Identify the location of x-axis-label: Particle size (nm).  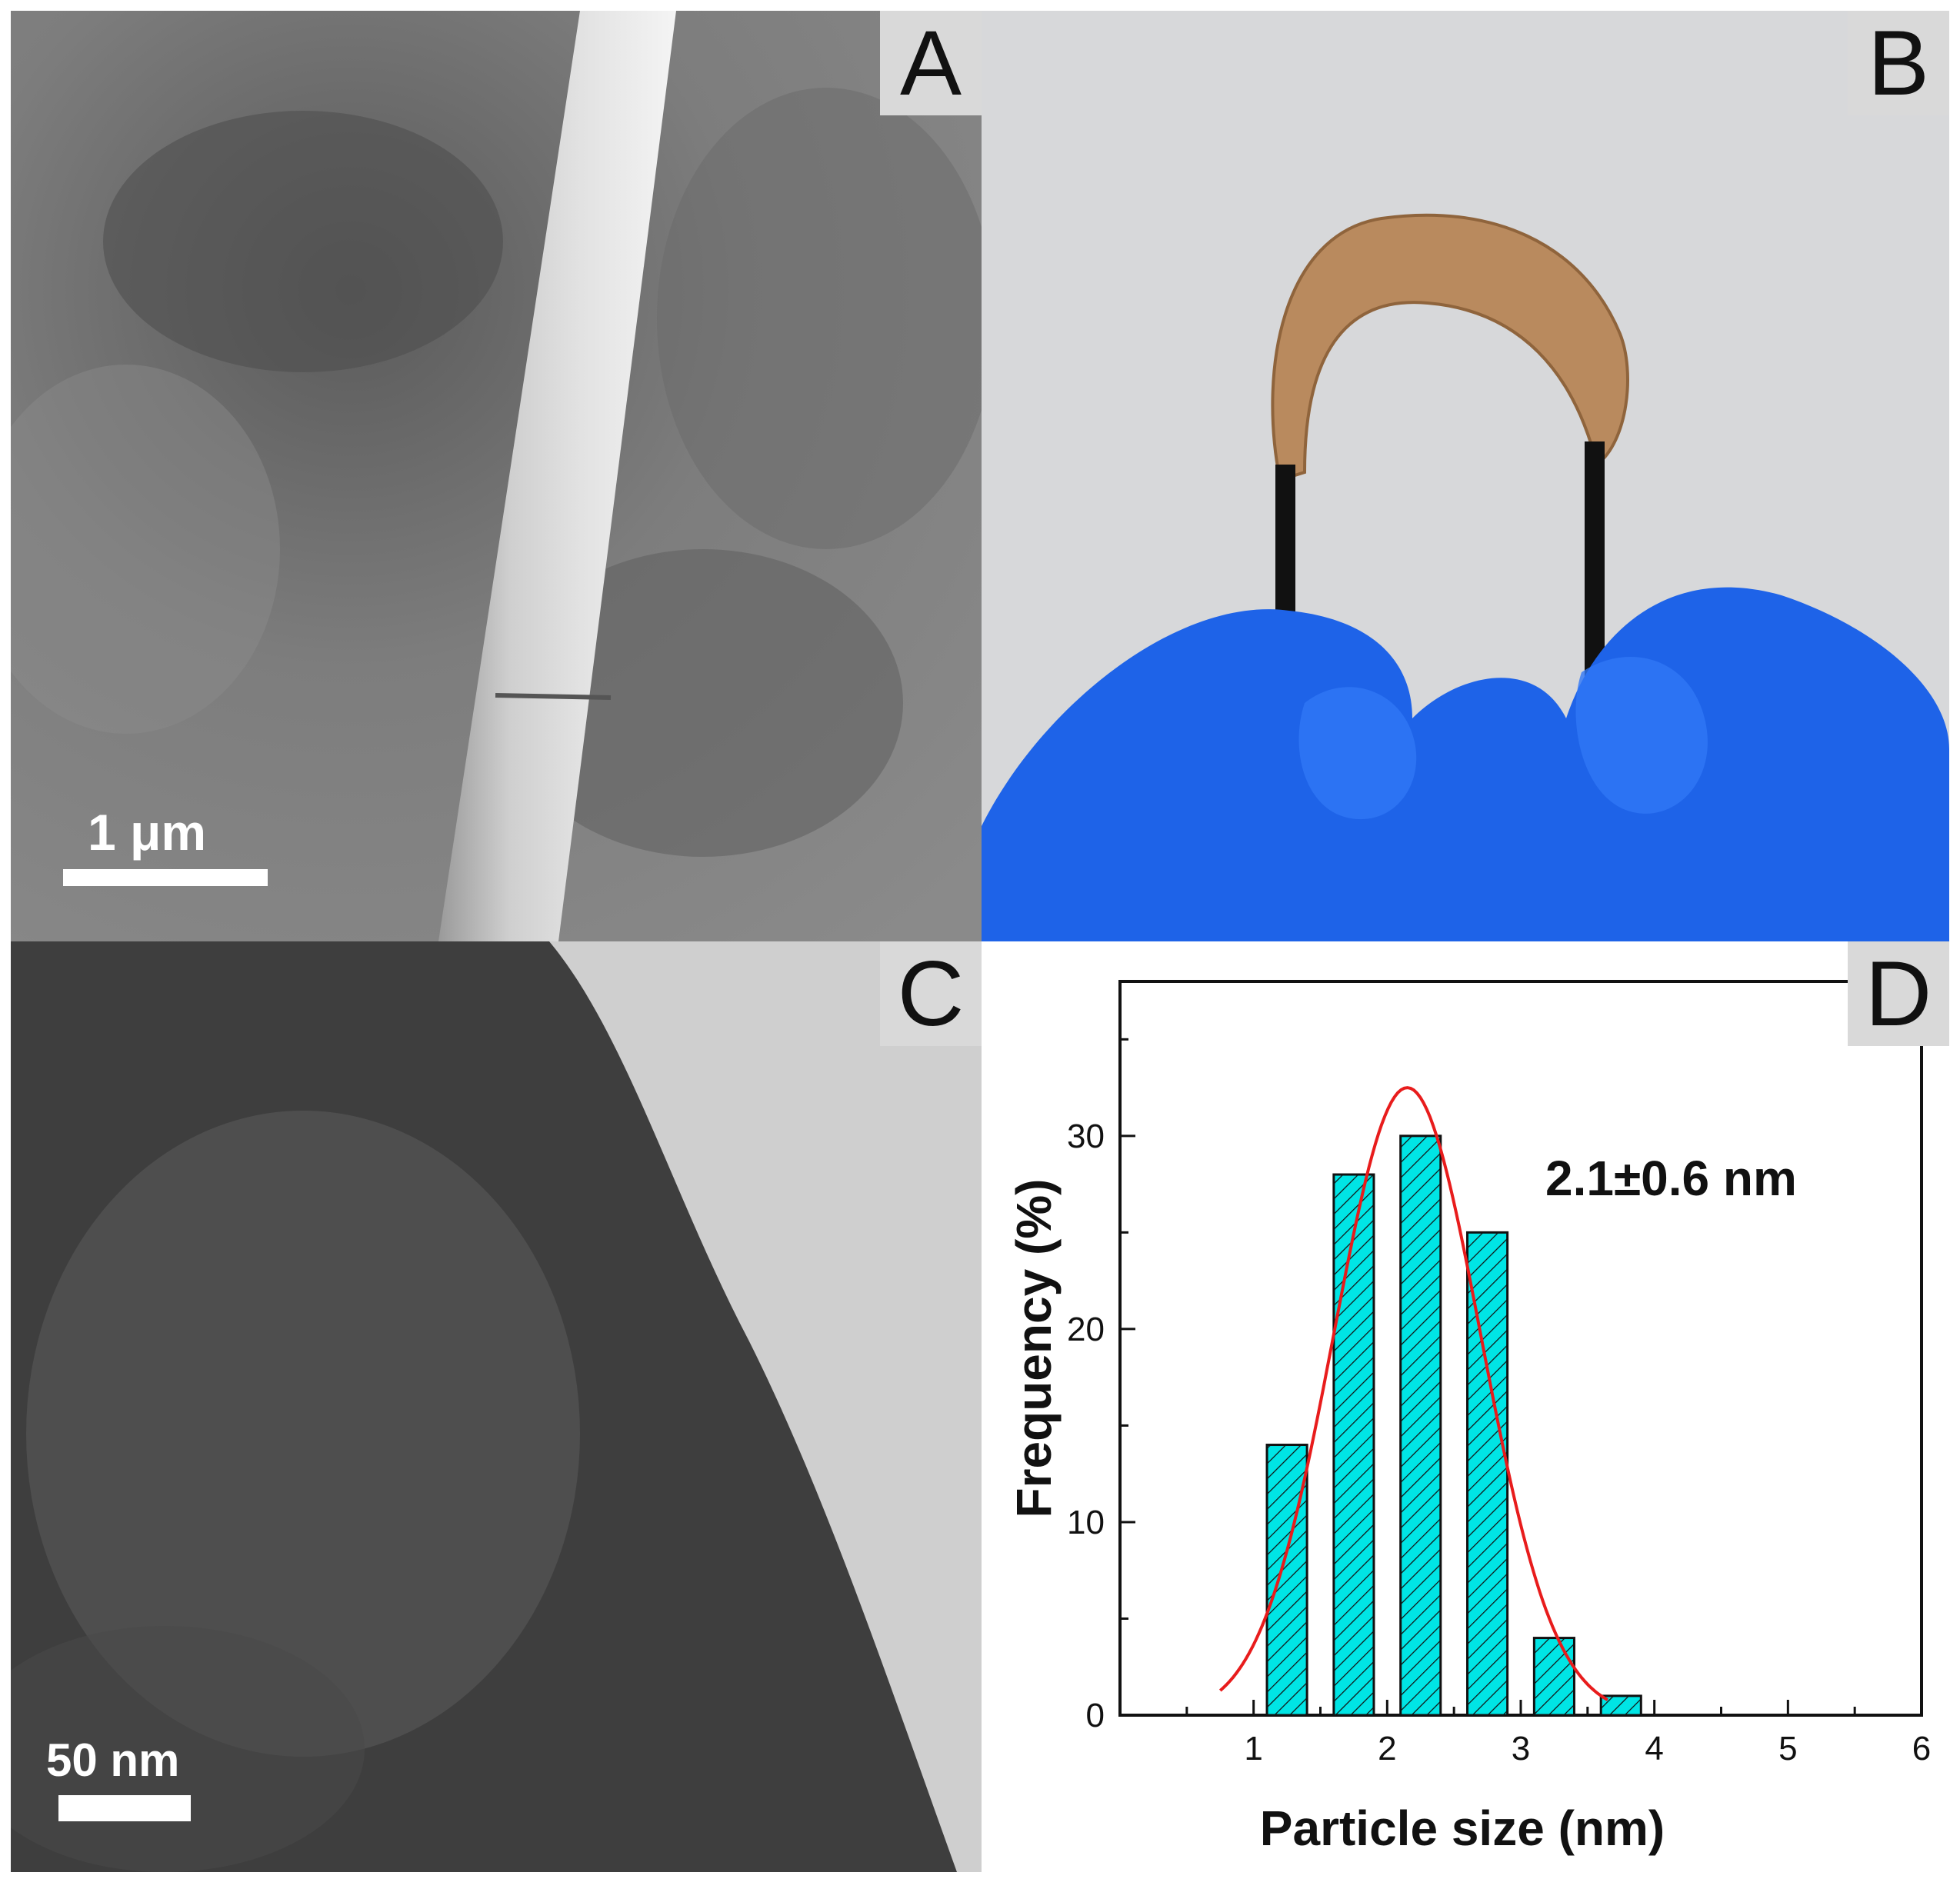
(1462, 1829).